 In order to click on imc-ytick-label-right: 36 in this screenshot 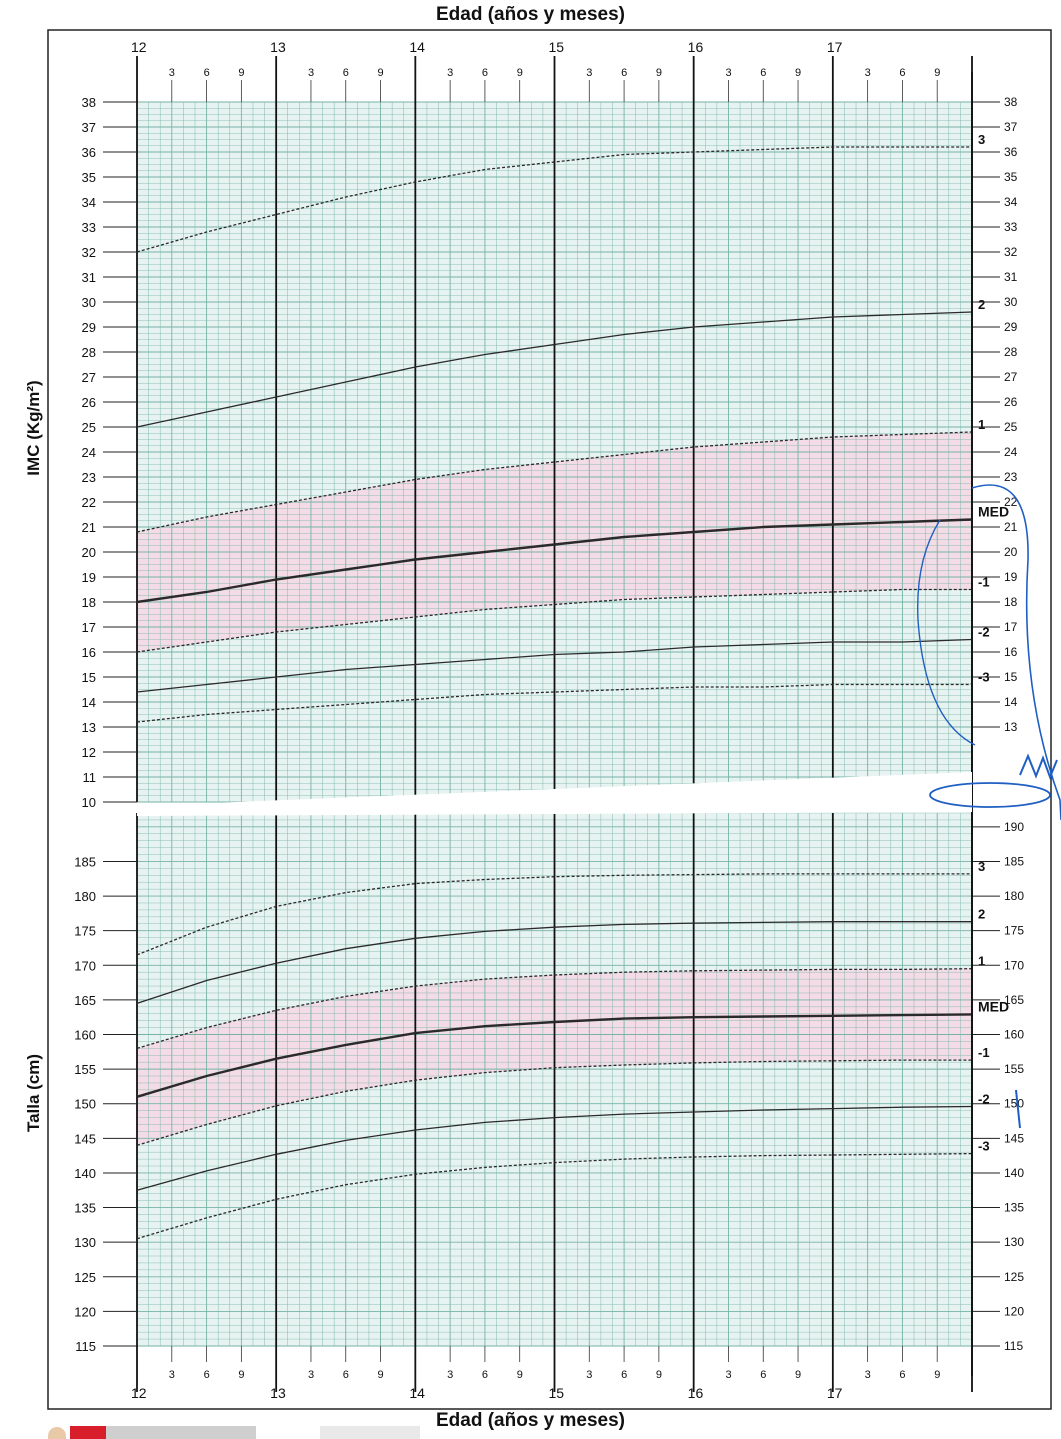, I will do `click(1011, 152)`.